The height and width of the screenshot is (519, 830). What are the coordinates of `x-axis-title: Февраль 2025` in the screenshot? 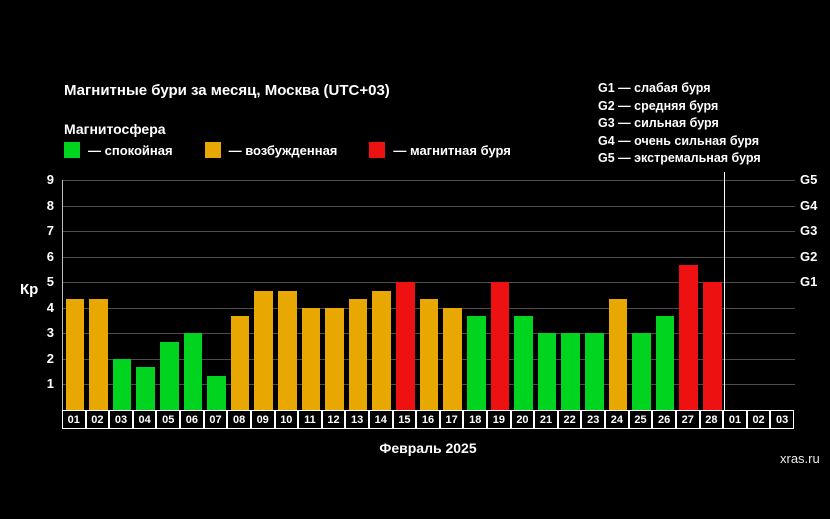 It's located at (428, 448).